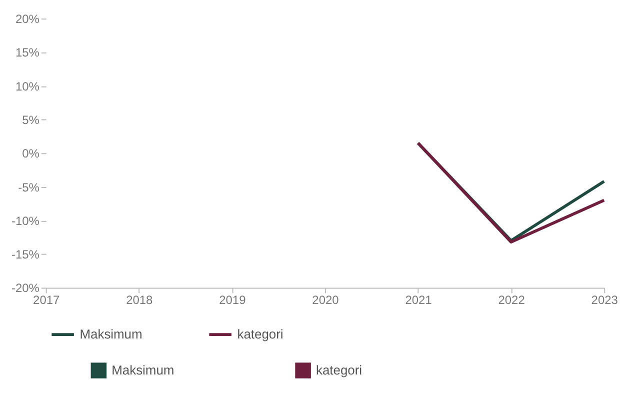 This screenshot has width=636, height=400. I want to click on y-tick-label: 5%, so click(31, 119).